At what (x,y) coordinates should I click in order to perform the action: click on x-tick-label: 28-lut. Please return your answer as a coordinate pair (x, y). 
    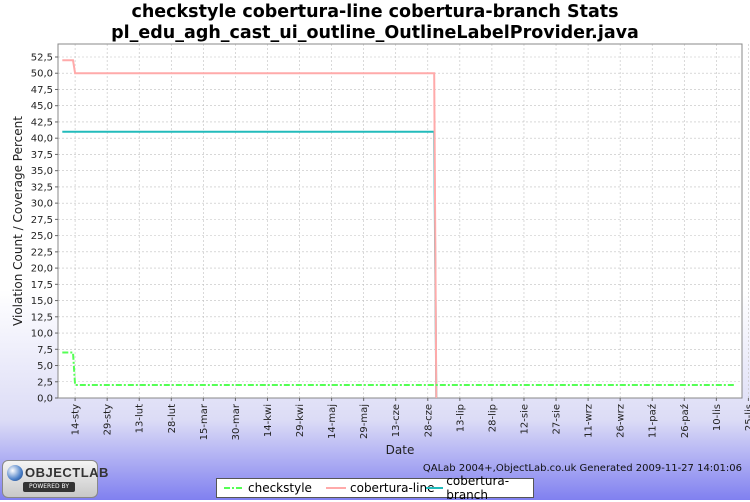
    Looking at the image, I should click on (172, 418).